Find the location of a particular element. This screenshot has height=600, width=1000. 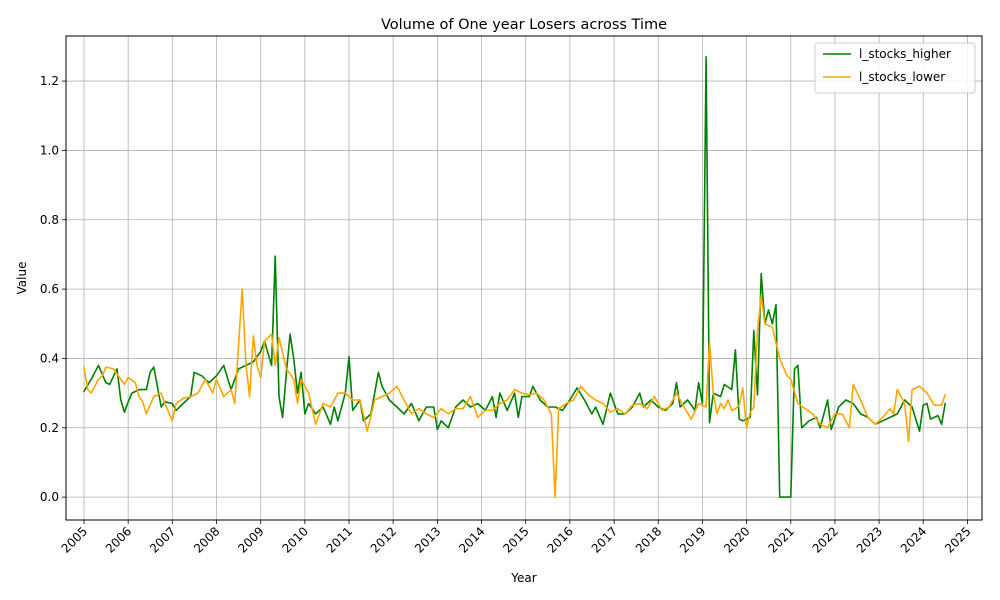

y-tick-label: 1.2 is located at coordinates (49, 81).